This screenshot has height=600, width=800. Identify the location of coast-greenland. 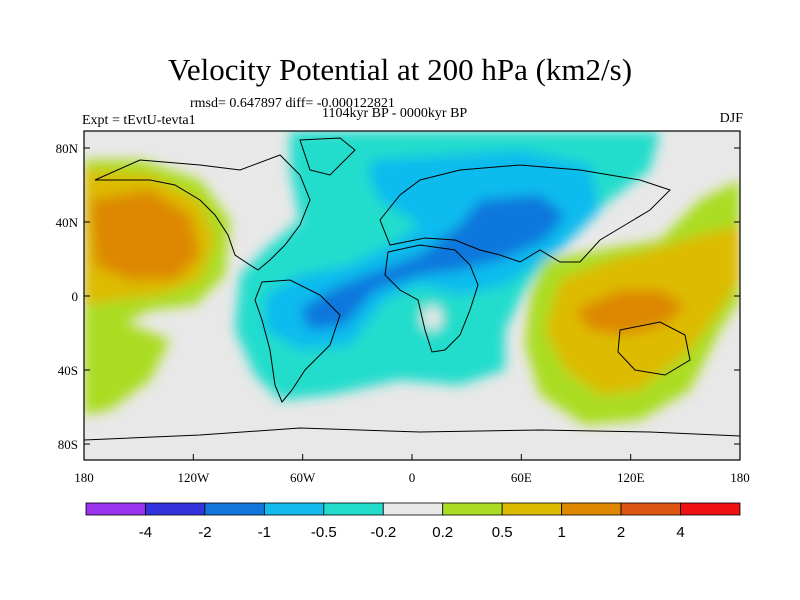
(327, 156).